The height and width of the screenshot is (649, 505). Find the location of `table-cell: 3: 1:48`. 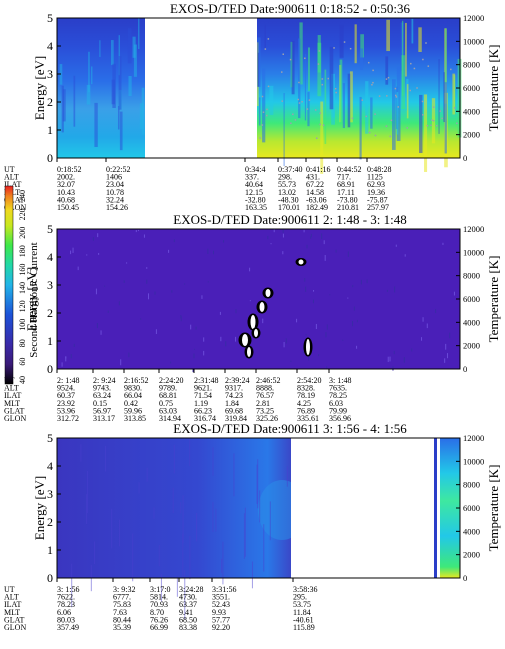

table-cell: 3: 1:48 is located at coordinates (340, 380).